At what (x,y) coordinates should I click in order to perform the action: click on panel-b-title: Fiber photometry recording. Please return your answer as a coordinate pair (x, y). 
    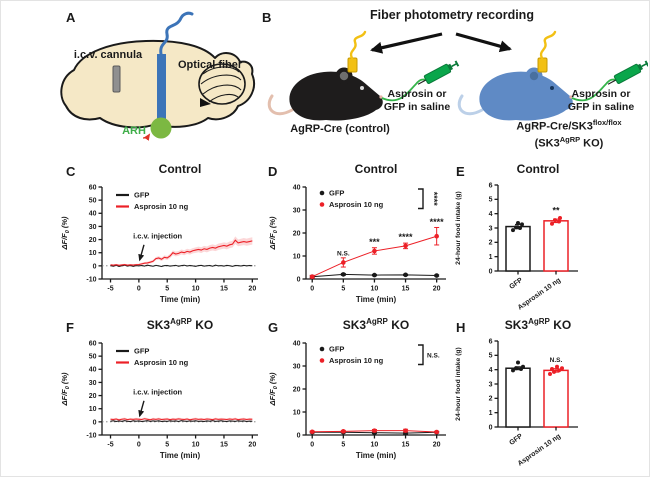
    Looking at the image, I should click on (452, 15).